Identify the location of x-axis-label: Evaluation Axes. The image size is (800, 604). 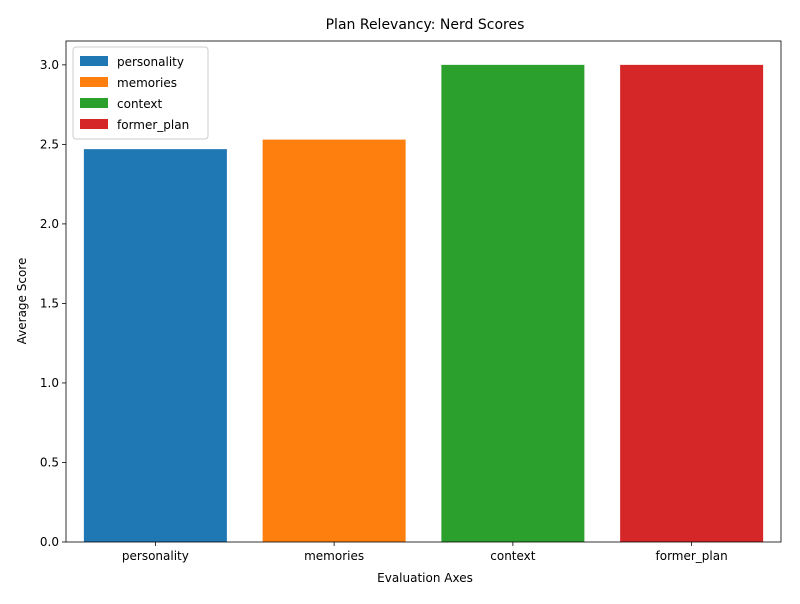
(425, 578).